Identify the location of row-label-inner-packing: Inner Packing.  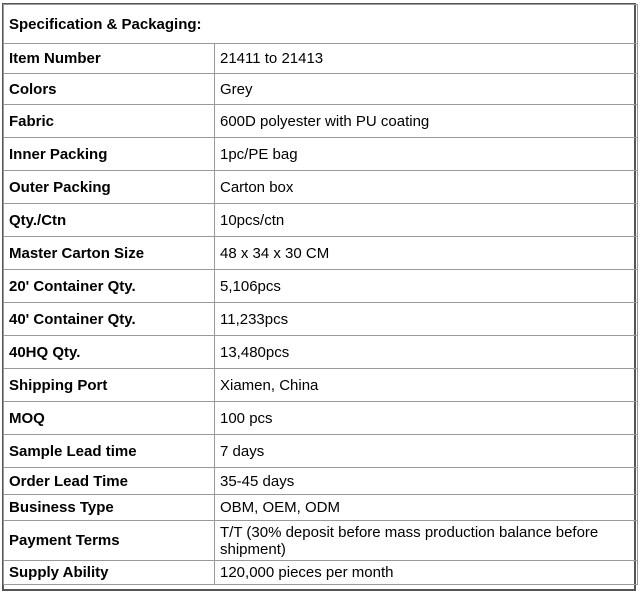
(109, 154).